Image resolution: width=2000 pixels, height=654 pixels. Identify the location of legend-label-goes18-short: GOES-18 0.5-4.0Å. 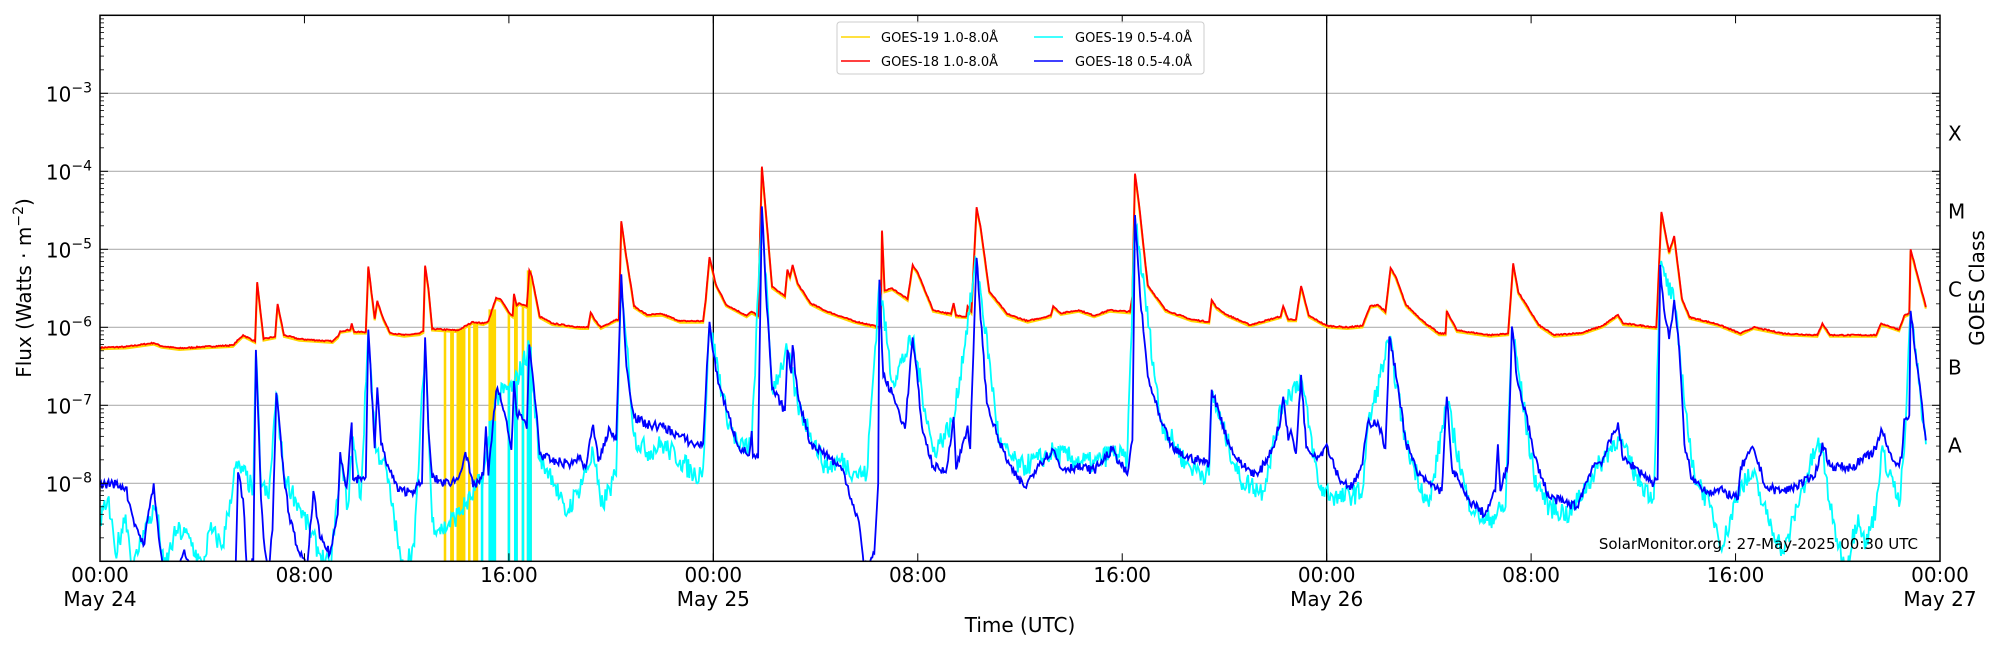
(1133, 62).